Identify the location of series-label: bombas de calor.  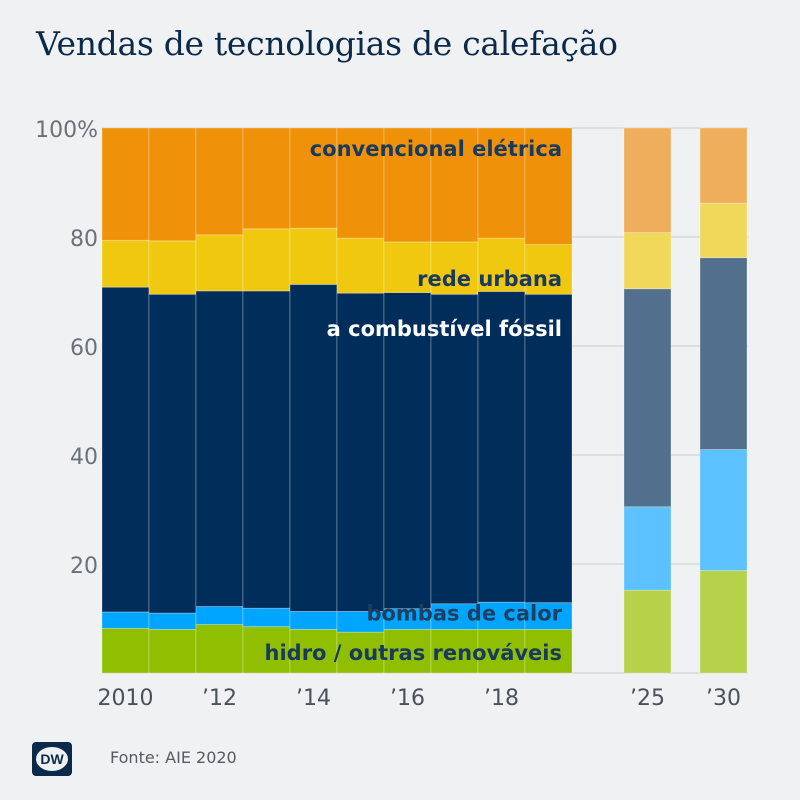
(464, 614).